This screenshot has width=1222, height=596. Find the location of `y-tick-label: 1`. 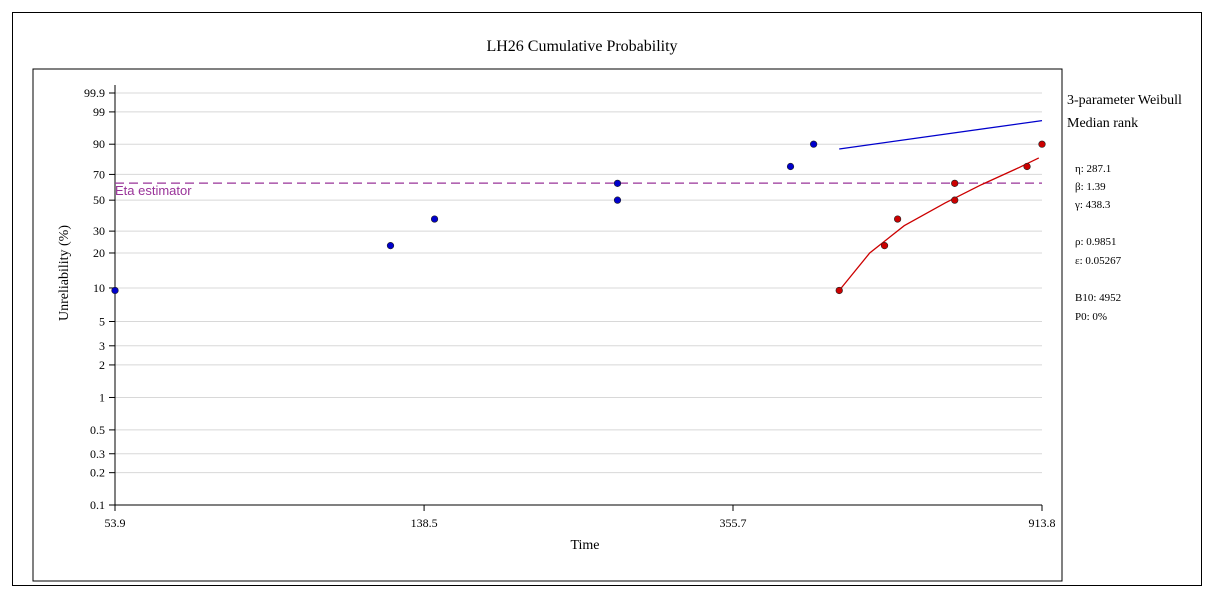

y-tick-label: 1 is located at coordinates (102, 397).